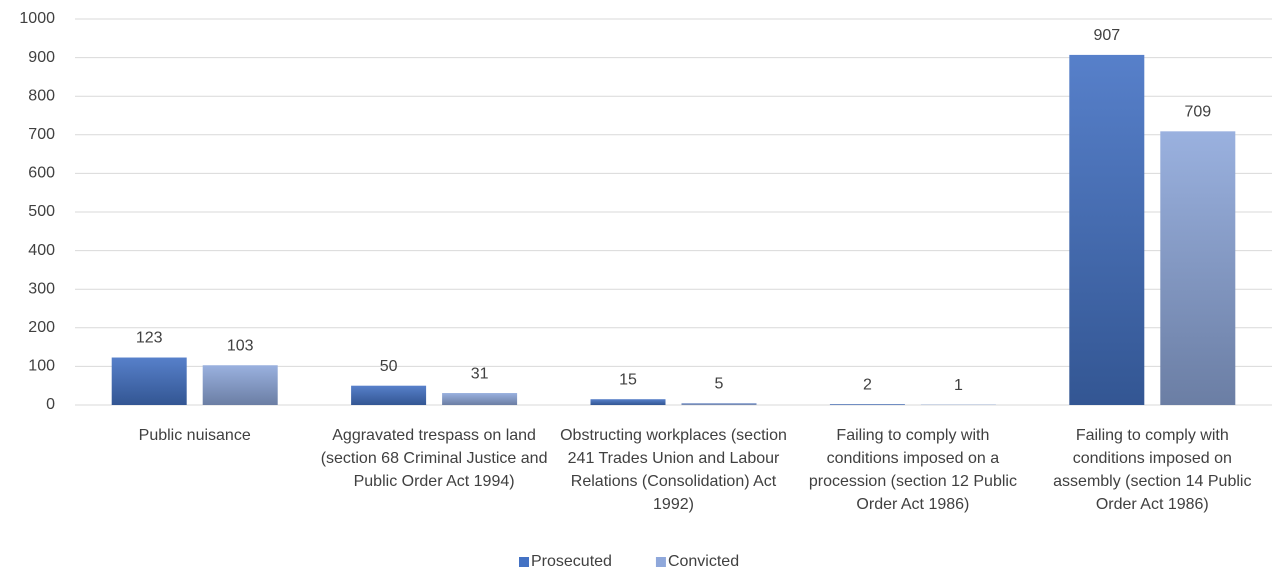  What do you see at coordinates (1197, 112) in the screenshot?
I see `data-label: 709` at bounding box center [1197, 112].